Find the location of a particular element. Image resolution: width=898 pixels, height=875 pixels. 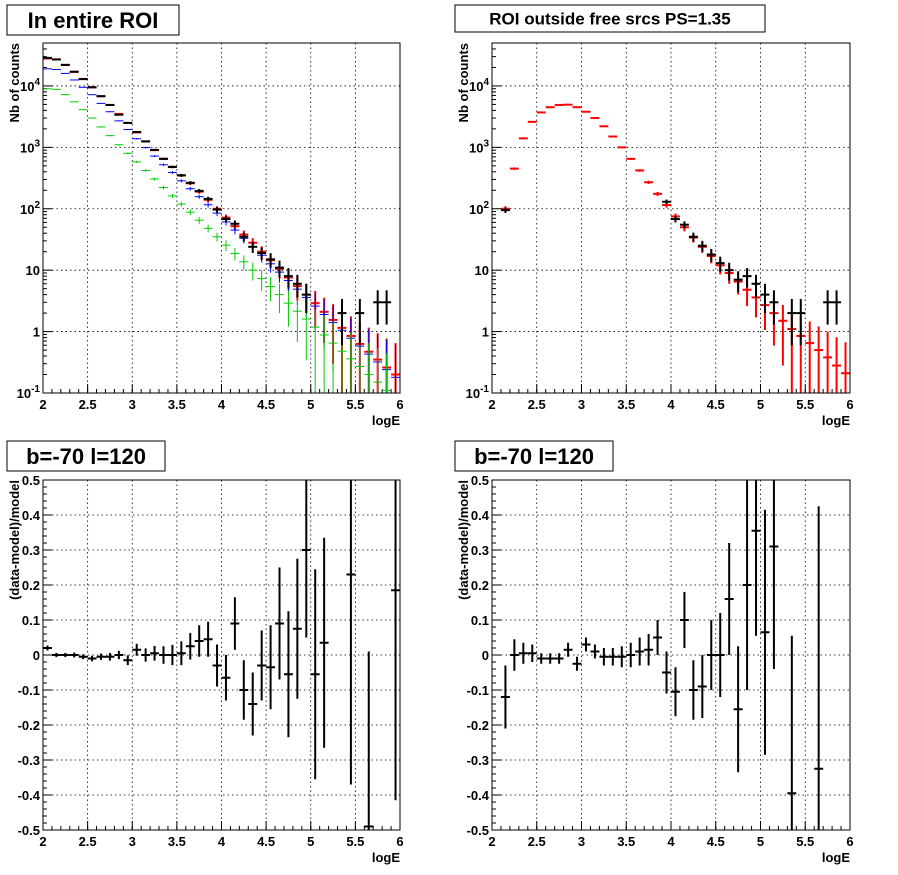

y-tick-label: 1 is located at coordinates (36, 332).